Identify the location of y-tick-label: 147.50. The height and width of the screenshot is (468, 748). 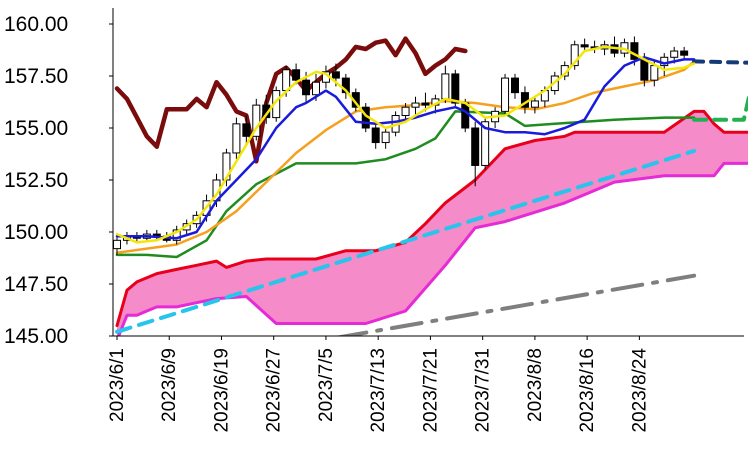
(36, 284).